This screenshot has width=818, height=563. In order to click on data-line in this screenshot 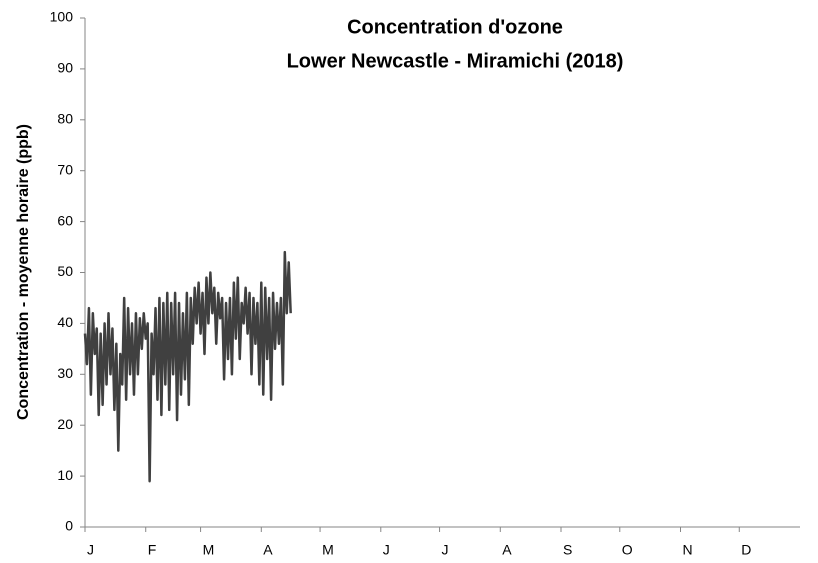, I will do `click(187, 366)`.